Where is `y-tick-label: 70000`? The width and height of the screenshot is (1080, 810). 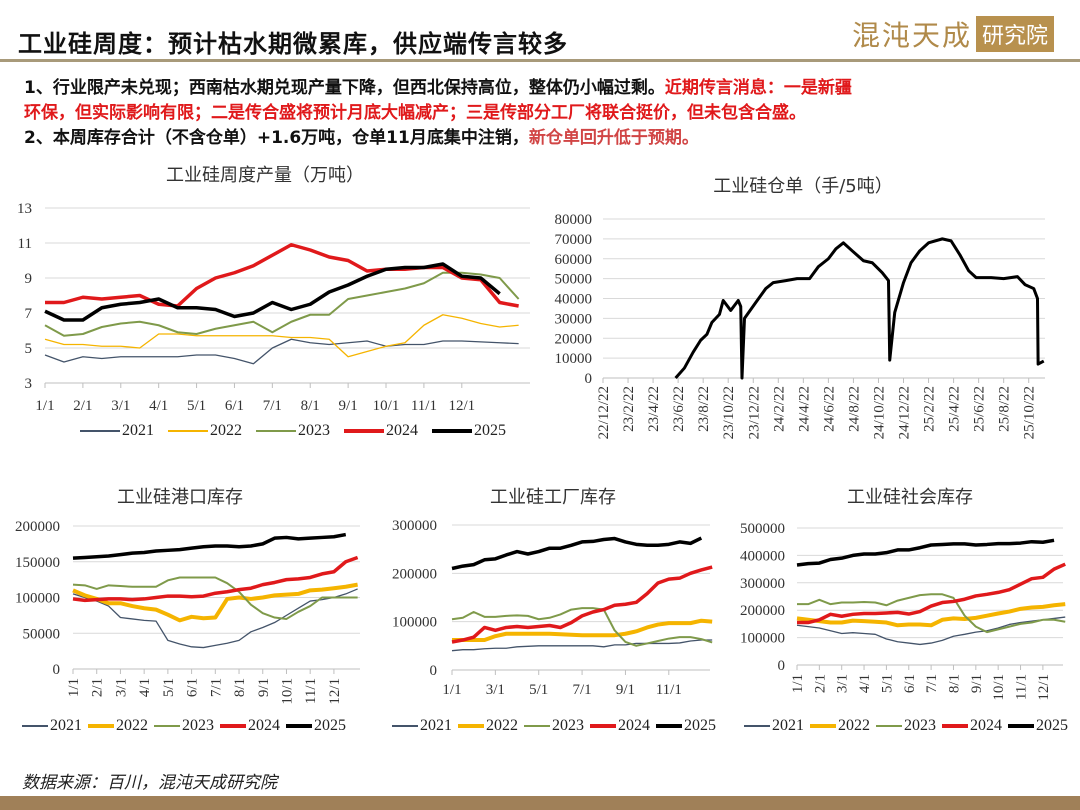
y-tick-label: 70000 is located at coordinates (574, 240).